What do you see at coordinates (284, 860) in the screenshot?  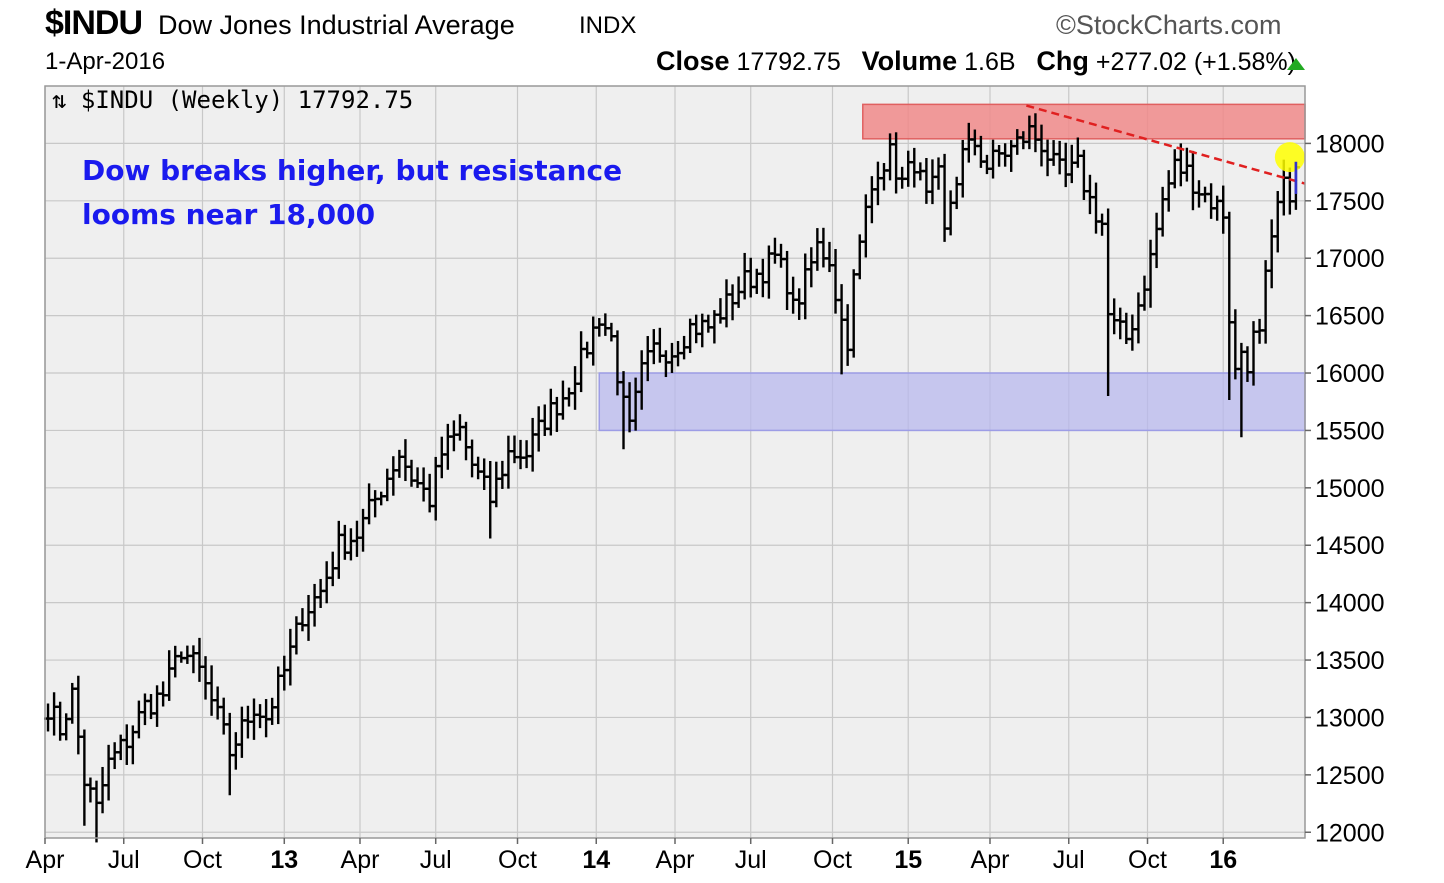 I see `x-tick-label: 13` at bounding box center [284, 860].